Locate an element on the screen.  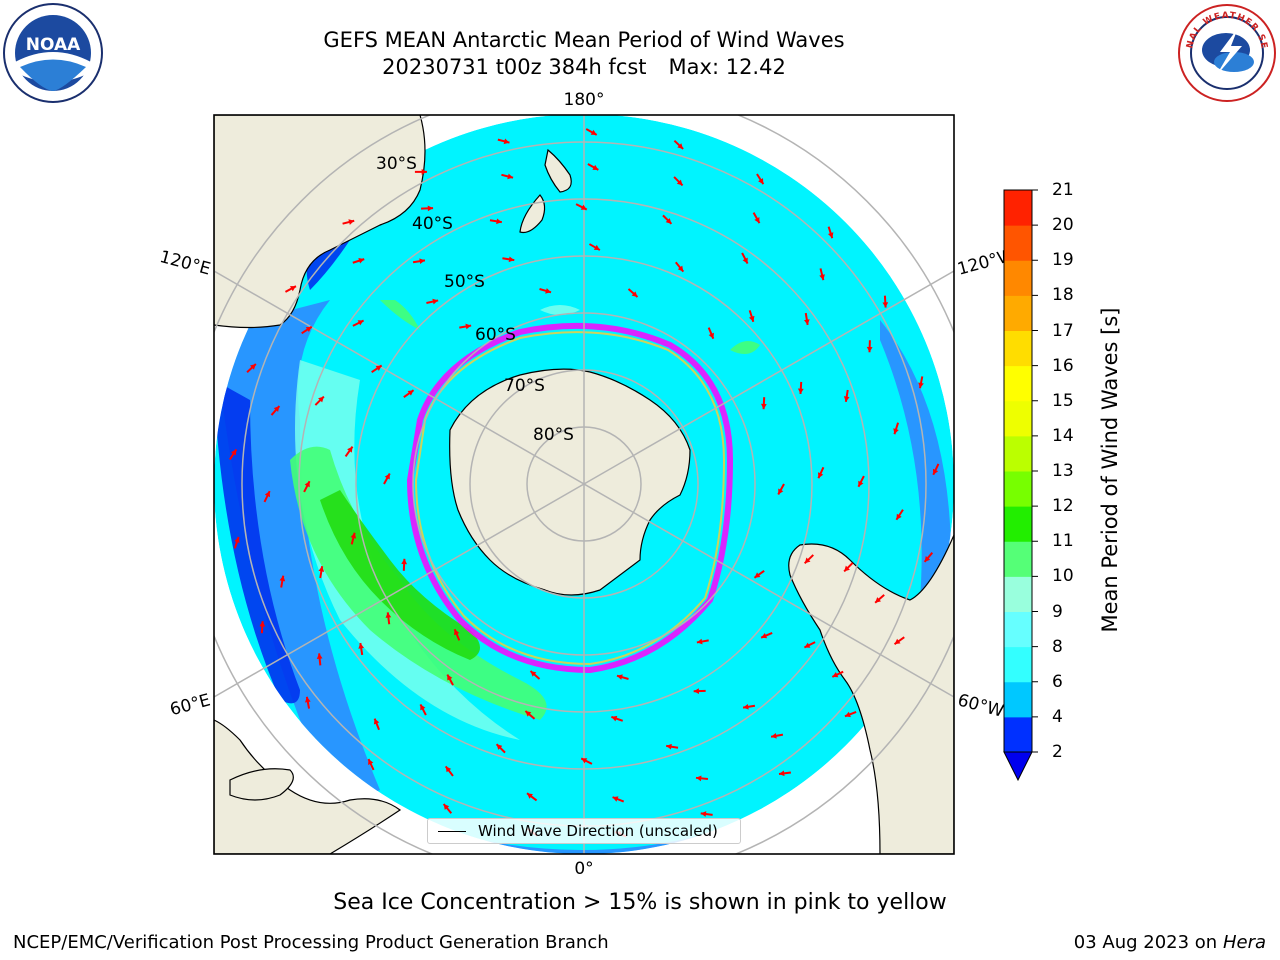
colorbar-tick-label: 4 is located at coordinates (1057, 716).